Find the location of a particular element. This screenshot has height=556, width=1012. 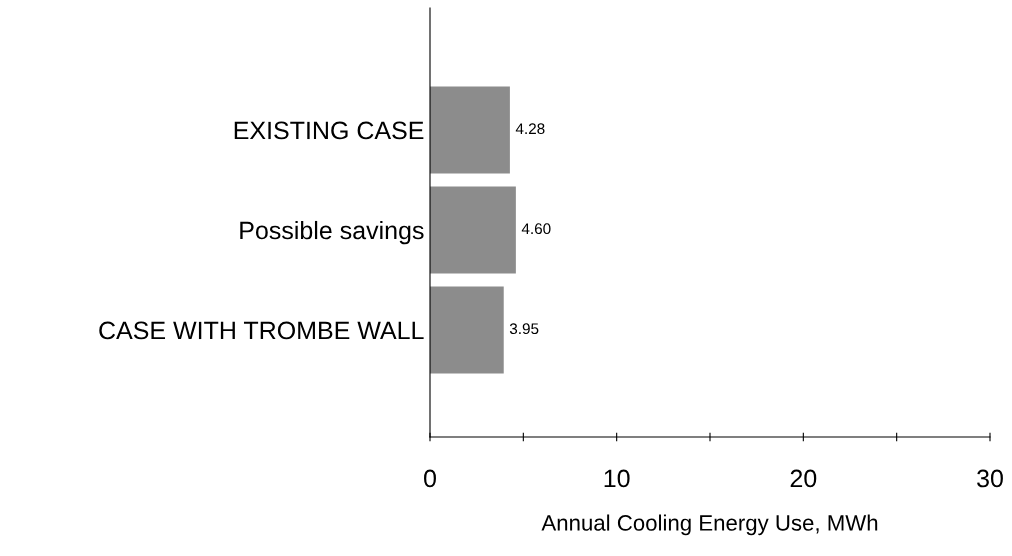

x-axis-title: Annual Cooling Energy Use, MWh is located at coordinates (709, 525).